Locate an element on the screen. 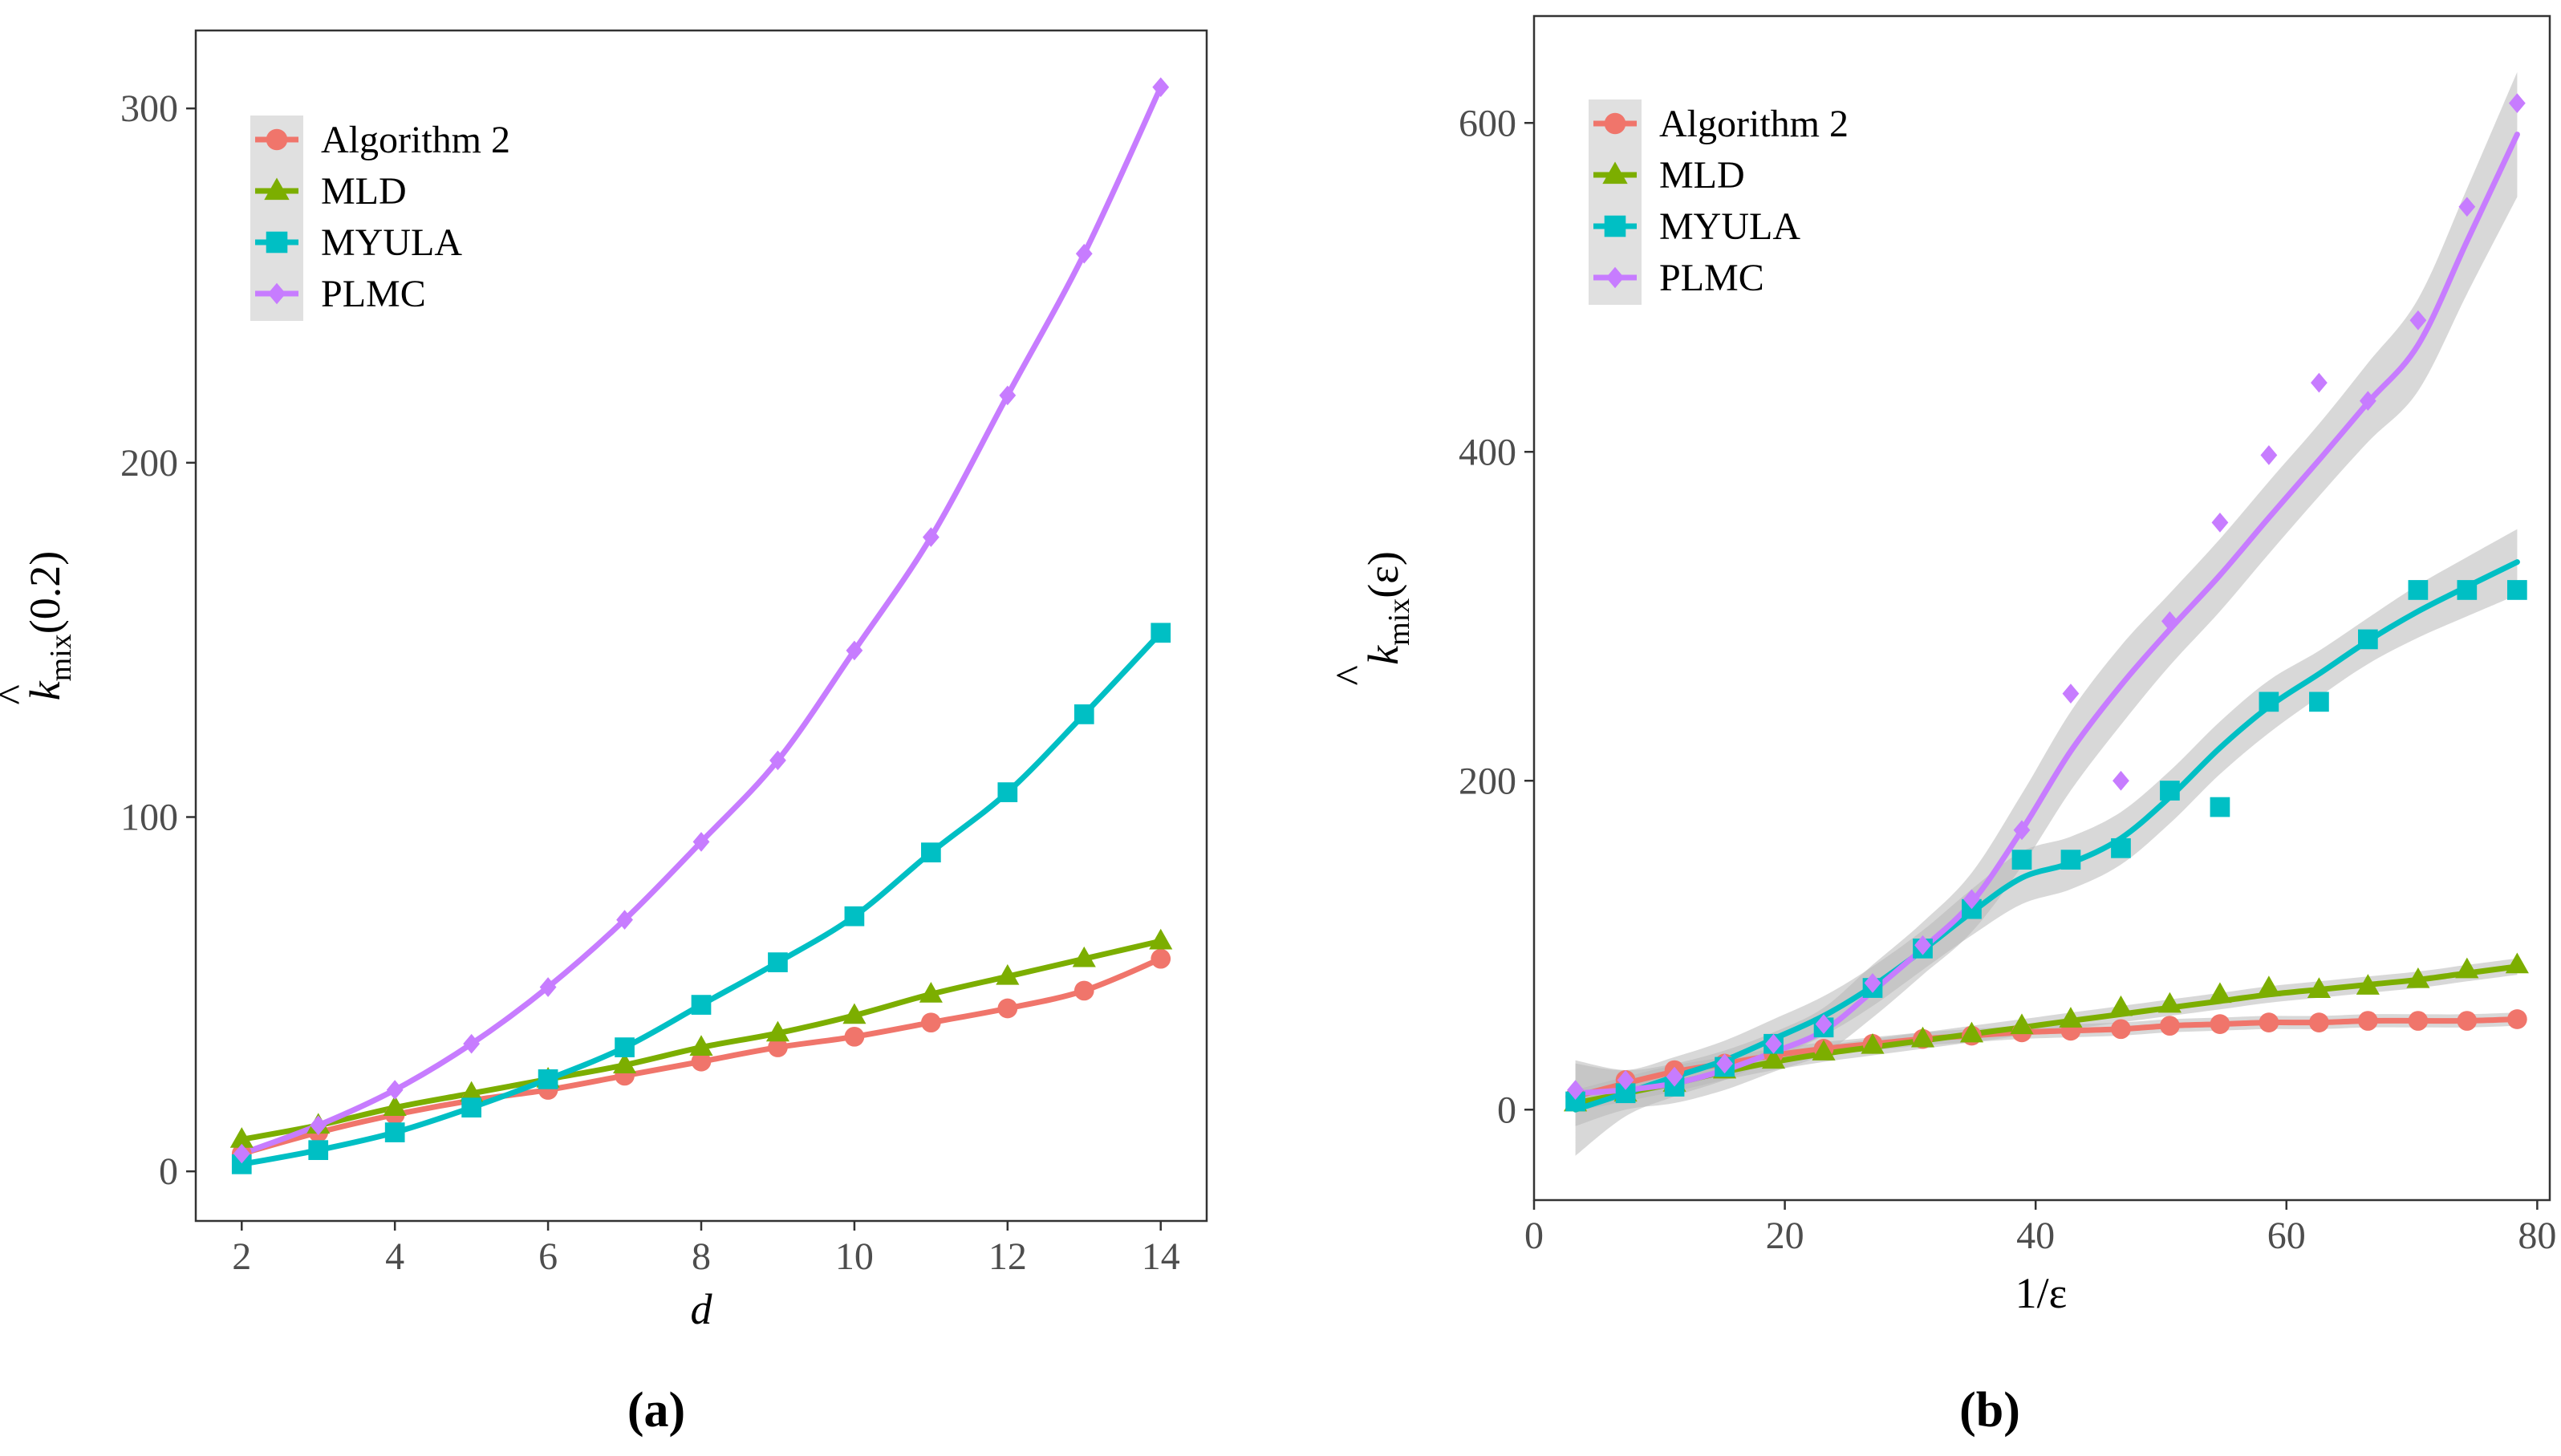  panel-b-x-tick-label: 0 is located at coordinates (1534, 1236).